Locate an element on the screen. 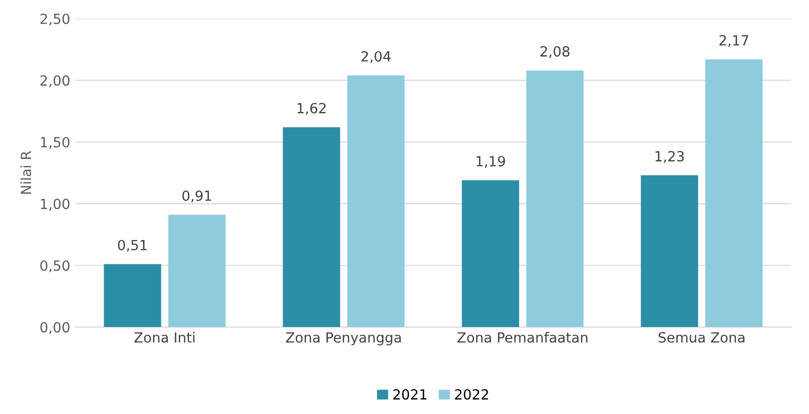 The image size is (809, 414). data-label: 1,62 is located at coordinates (312, 108).